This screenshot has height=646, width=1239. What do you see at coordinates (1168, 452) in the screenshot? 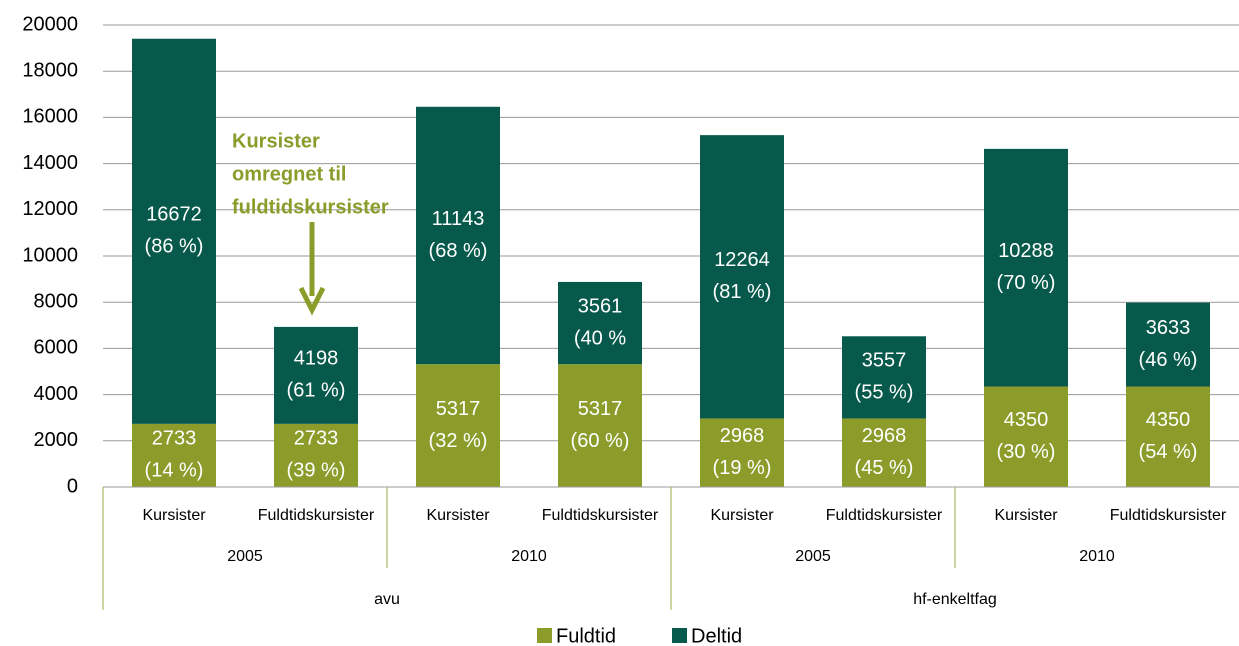
I see `percent-label: (54 %)` at bounding box center [1168, 452].